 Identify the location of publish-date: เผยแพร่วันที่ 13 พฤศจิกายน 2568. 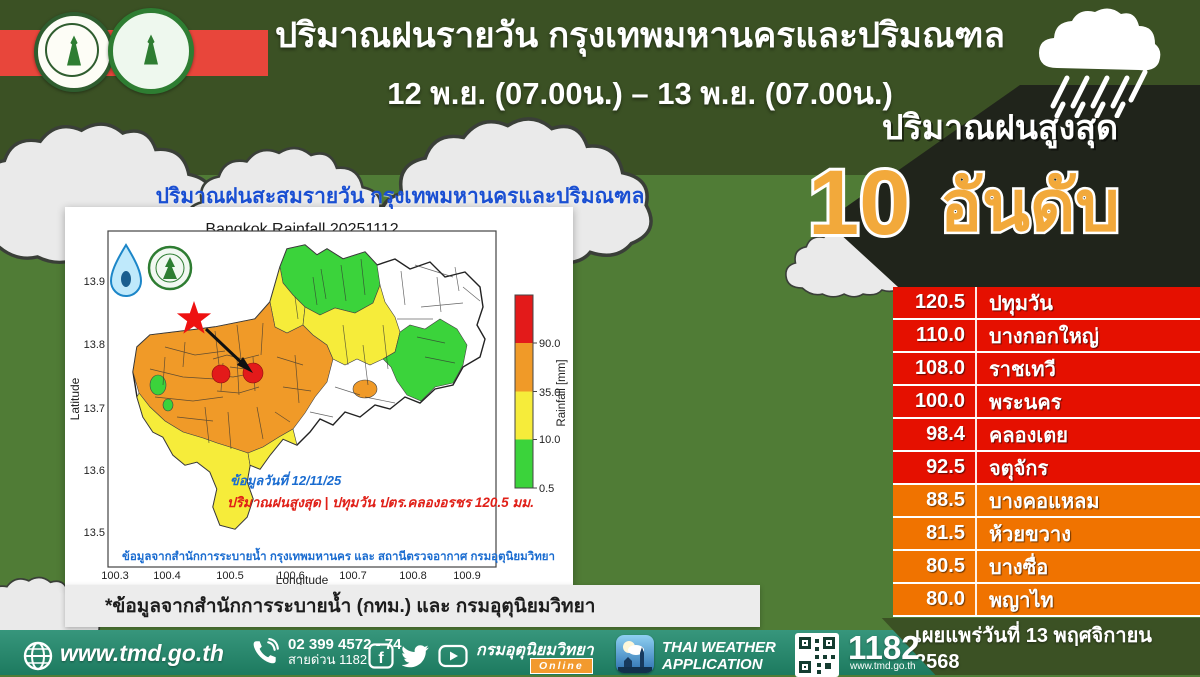
(1033, 649).